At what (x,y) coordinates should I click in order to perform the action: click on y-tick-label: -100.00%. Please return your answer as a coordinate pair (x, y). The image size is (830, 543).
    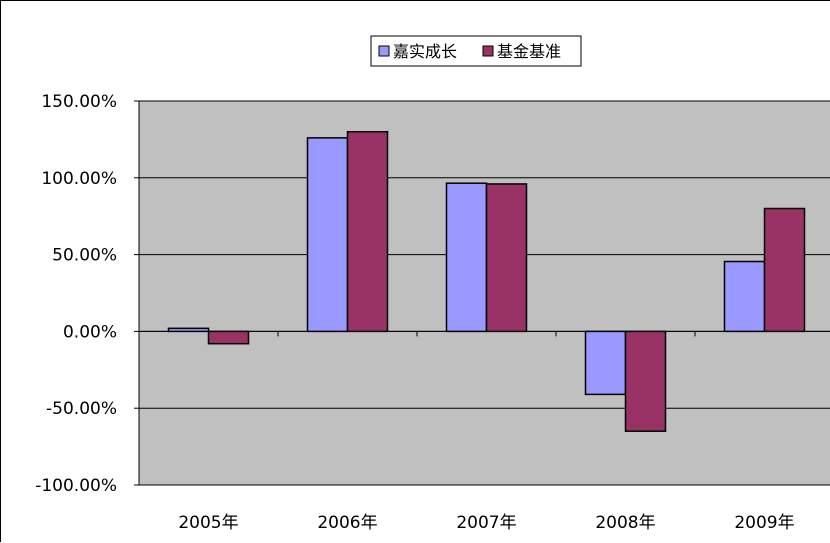
    Looking at the image, I should click on (76, 486).